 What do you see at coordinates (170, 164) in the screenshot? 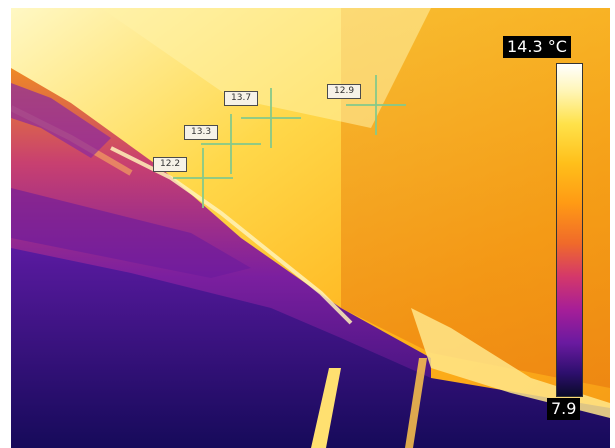
I see `spot-label-4: 12.2` at bounding box center [170, 164].